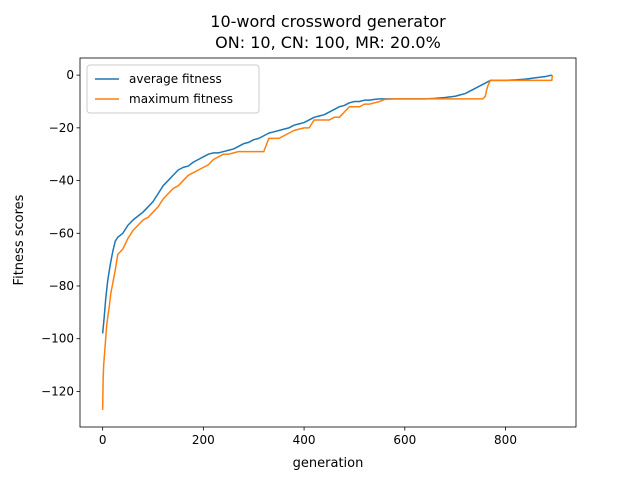  I want to click on x-axis-label: generation, so click(328, 463).